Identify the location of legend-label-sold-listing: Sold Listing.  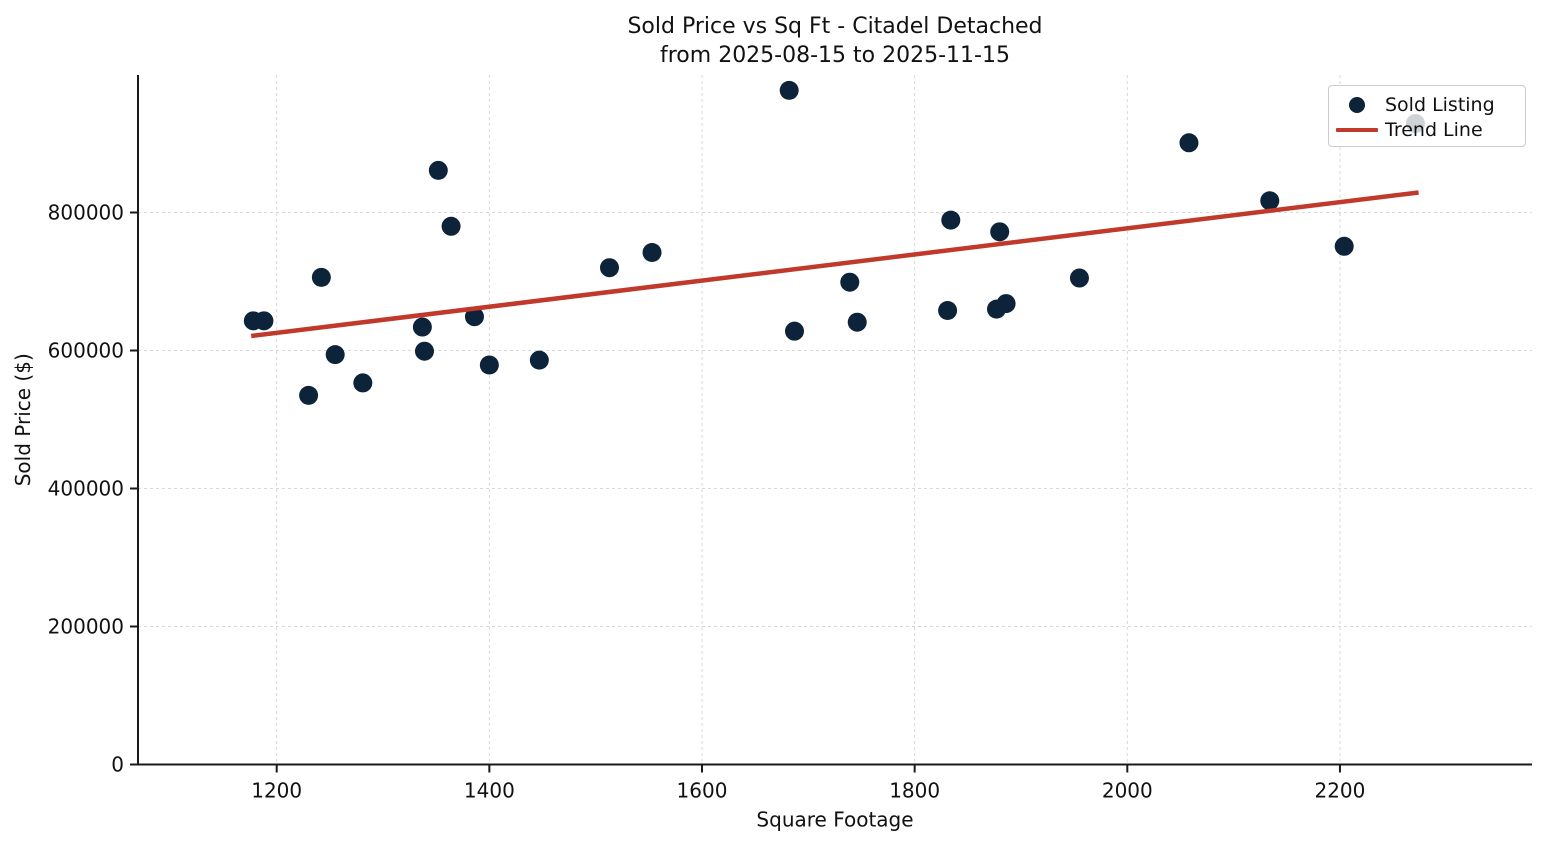
(1440, 104).